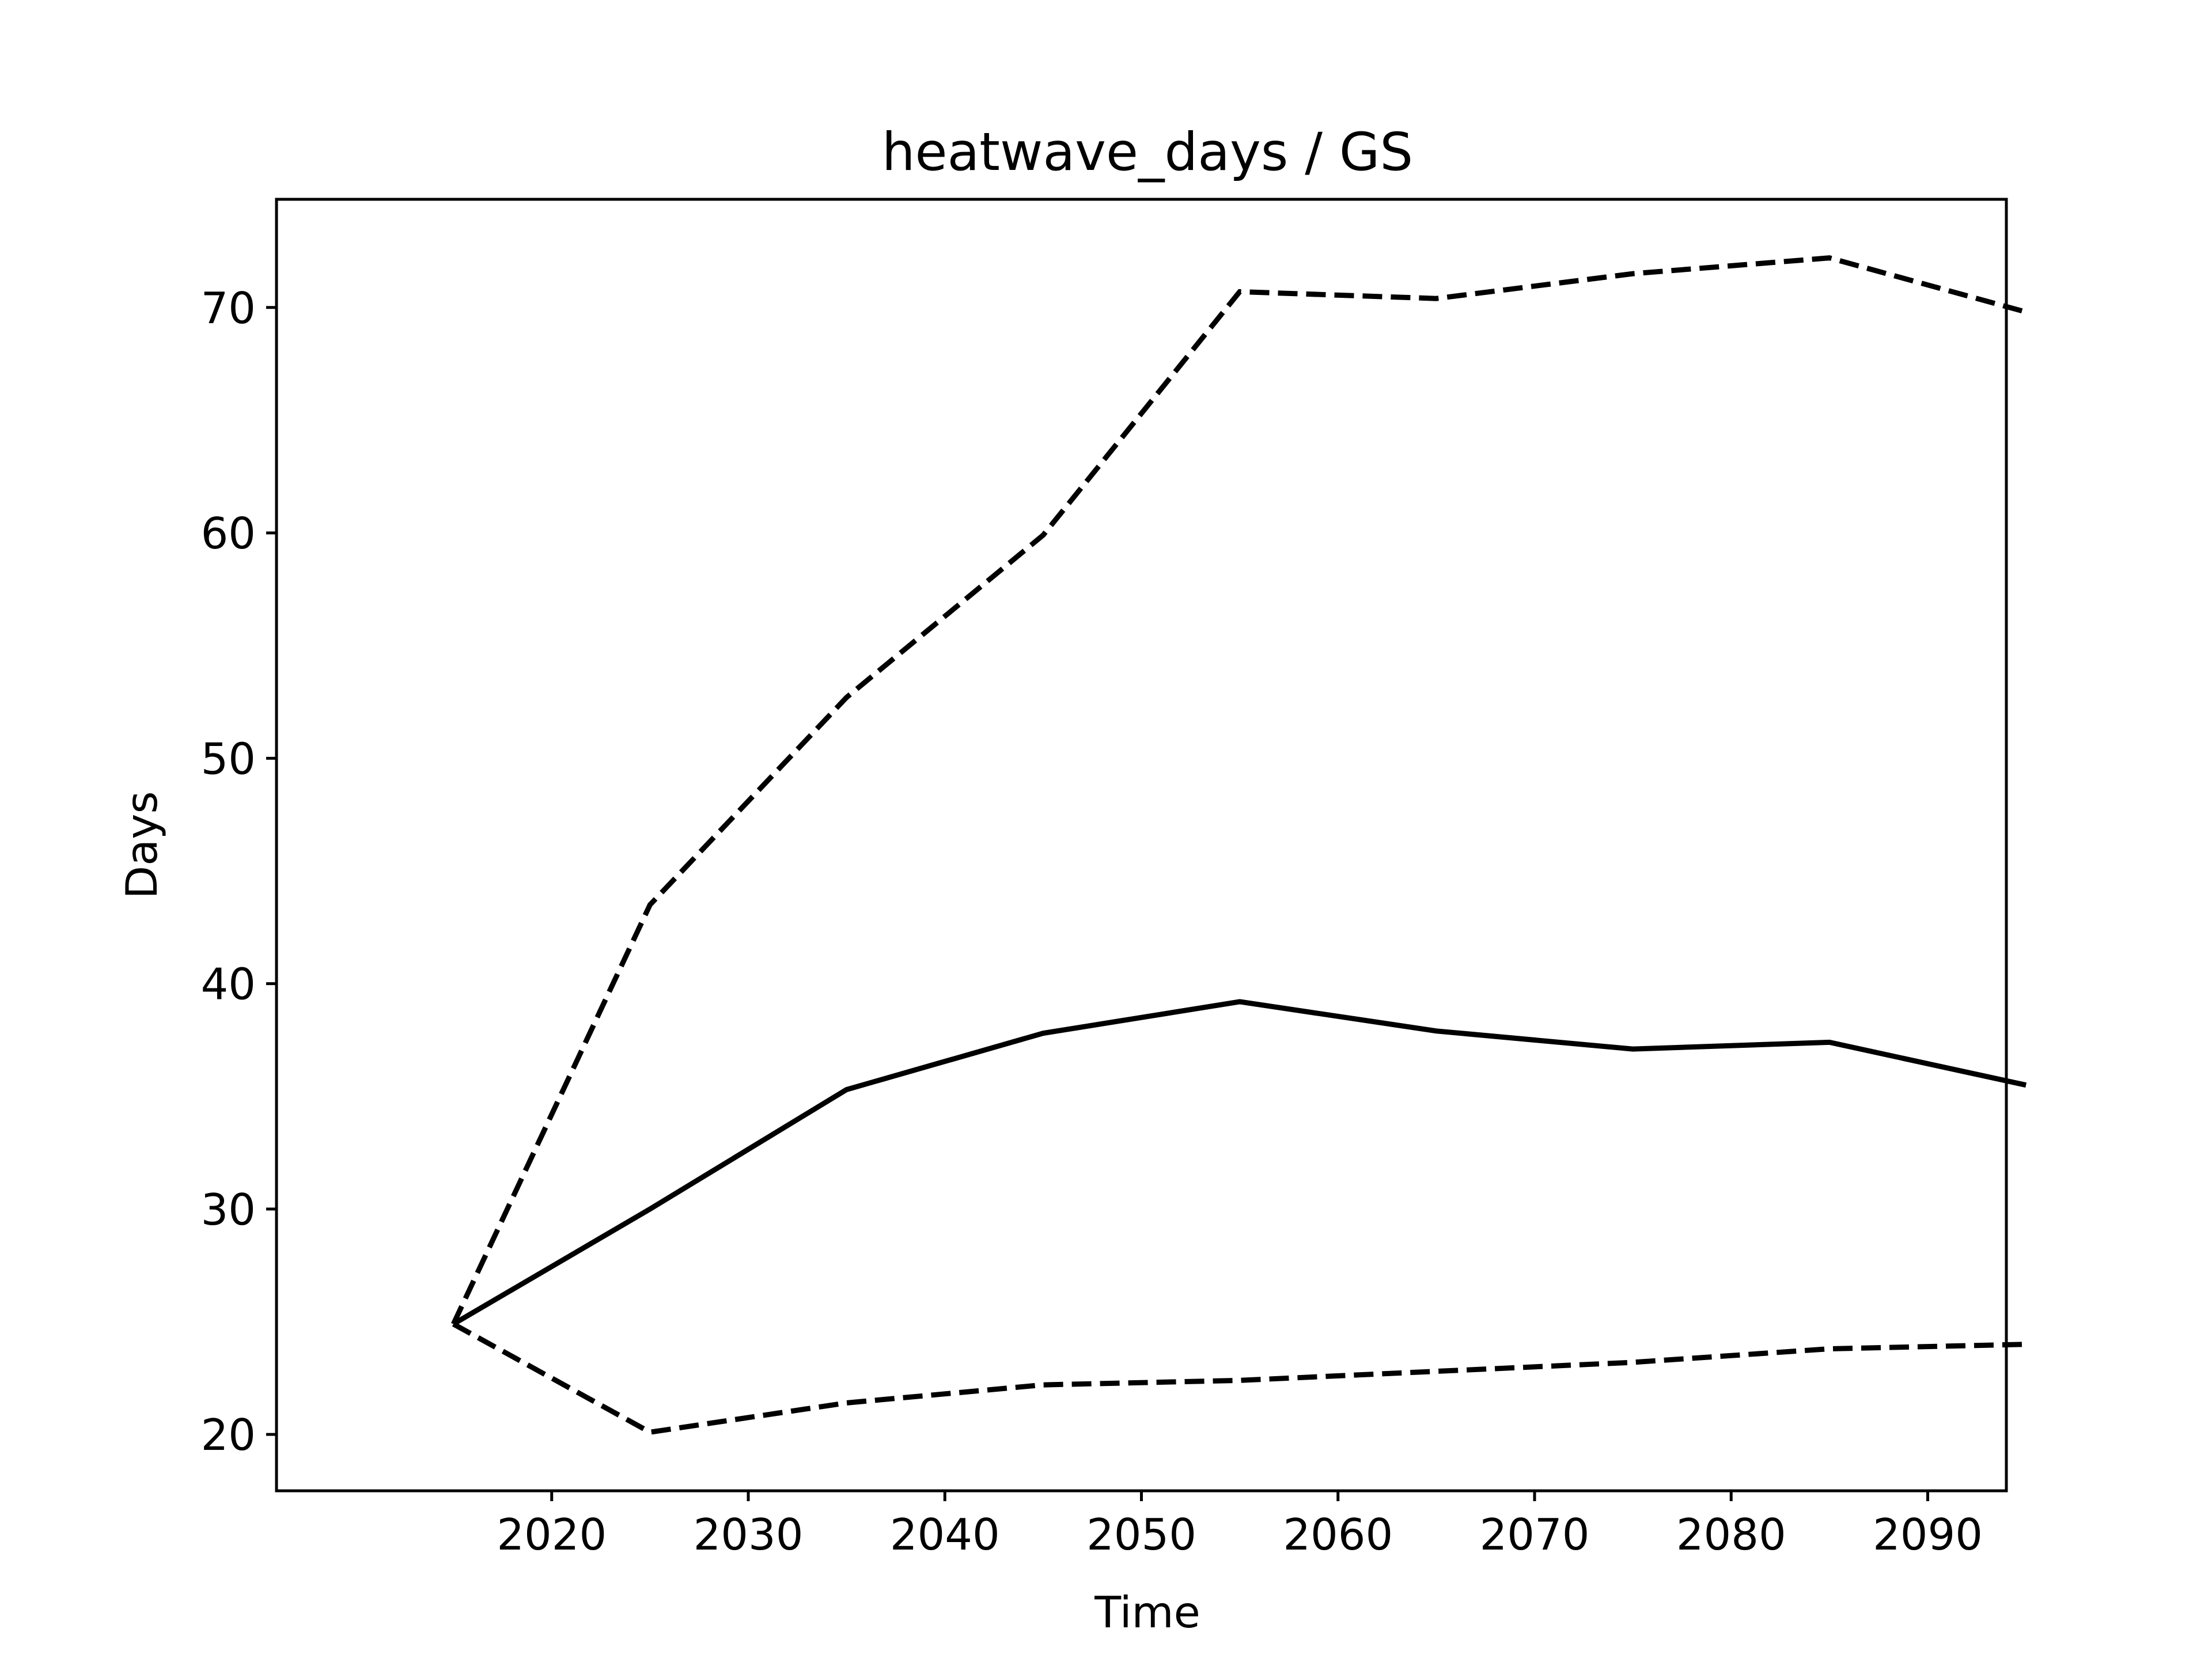 Image resolution: width=2212 pixels, height=1659 pixels. Describe the element at coordinates (141, 845) in the screenshot. I see `y-axis-label: Days` at that location.